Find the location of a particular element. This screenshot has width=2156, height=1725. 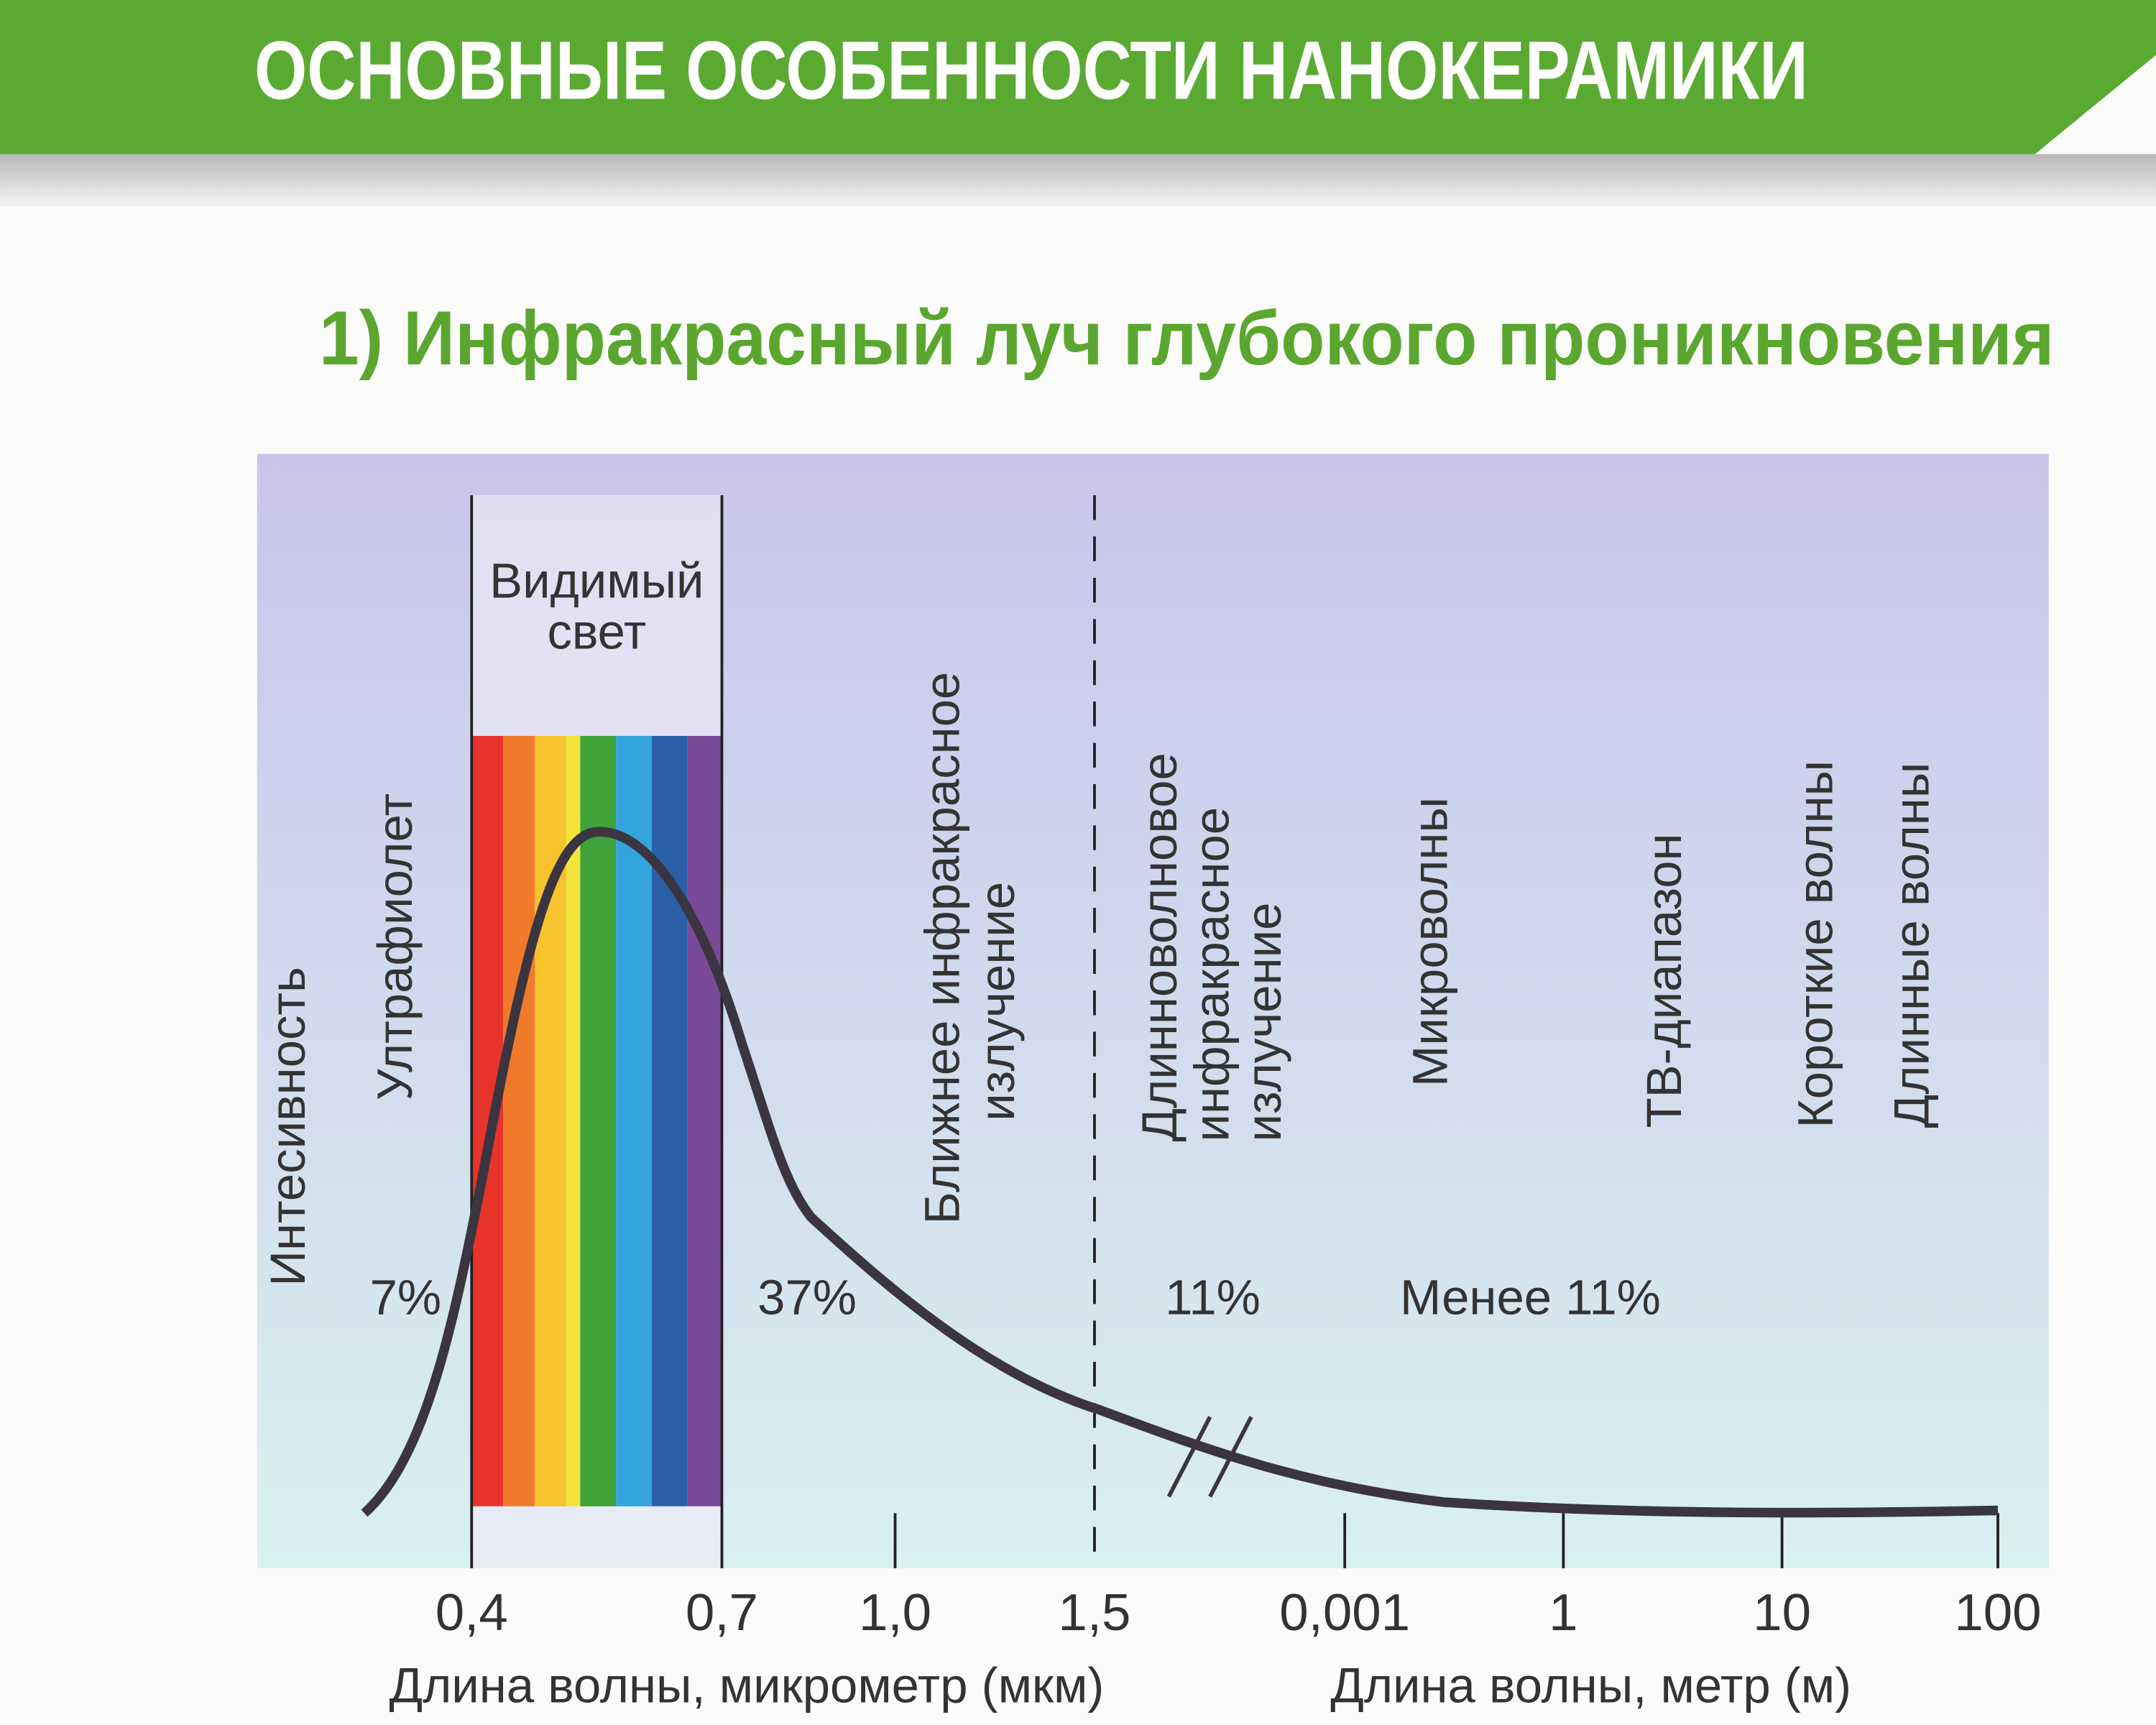

region-label: Короткие волны is located at coordinates (1815, 944).